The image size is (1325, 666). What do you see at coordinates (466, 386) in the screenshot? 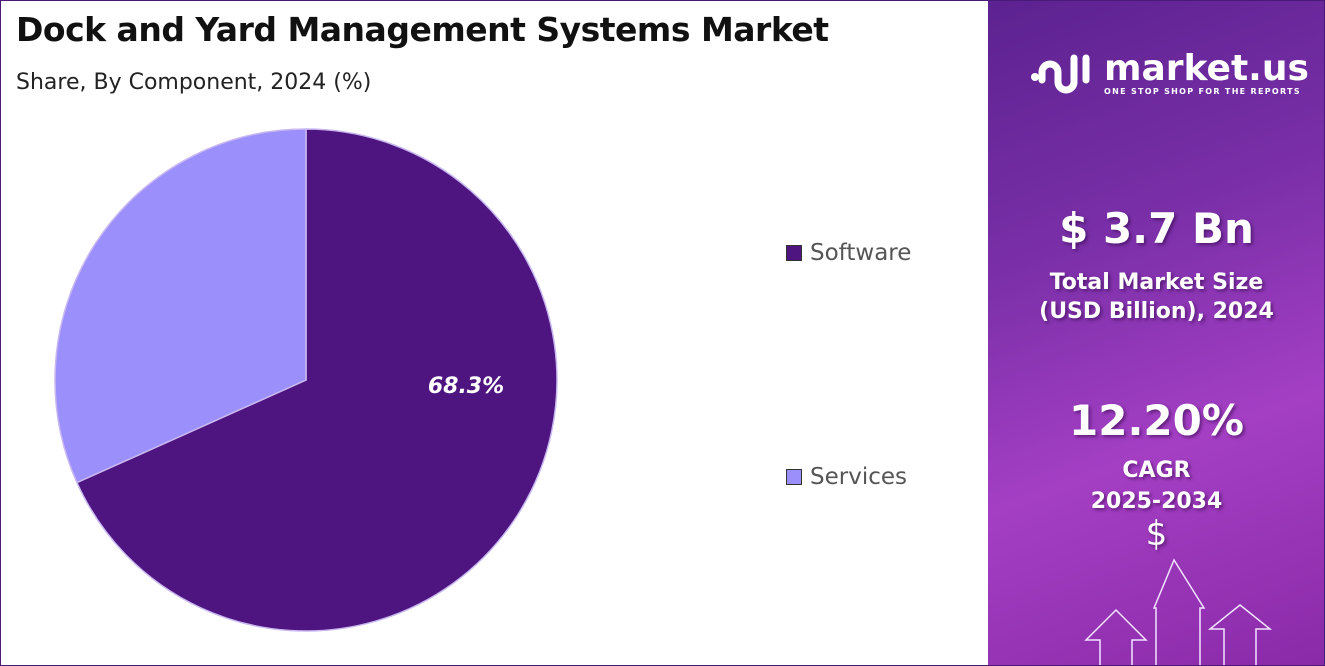
I see `data-label-software: 68.3%` at bounding box center [466, 386].